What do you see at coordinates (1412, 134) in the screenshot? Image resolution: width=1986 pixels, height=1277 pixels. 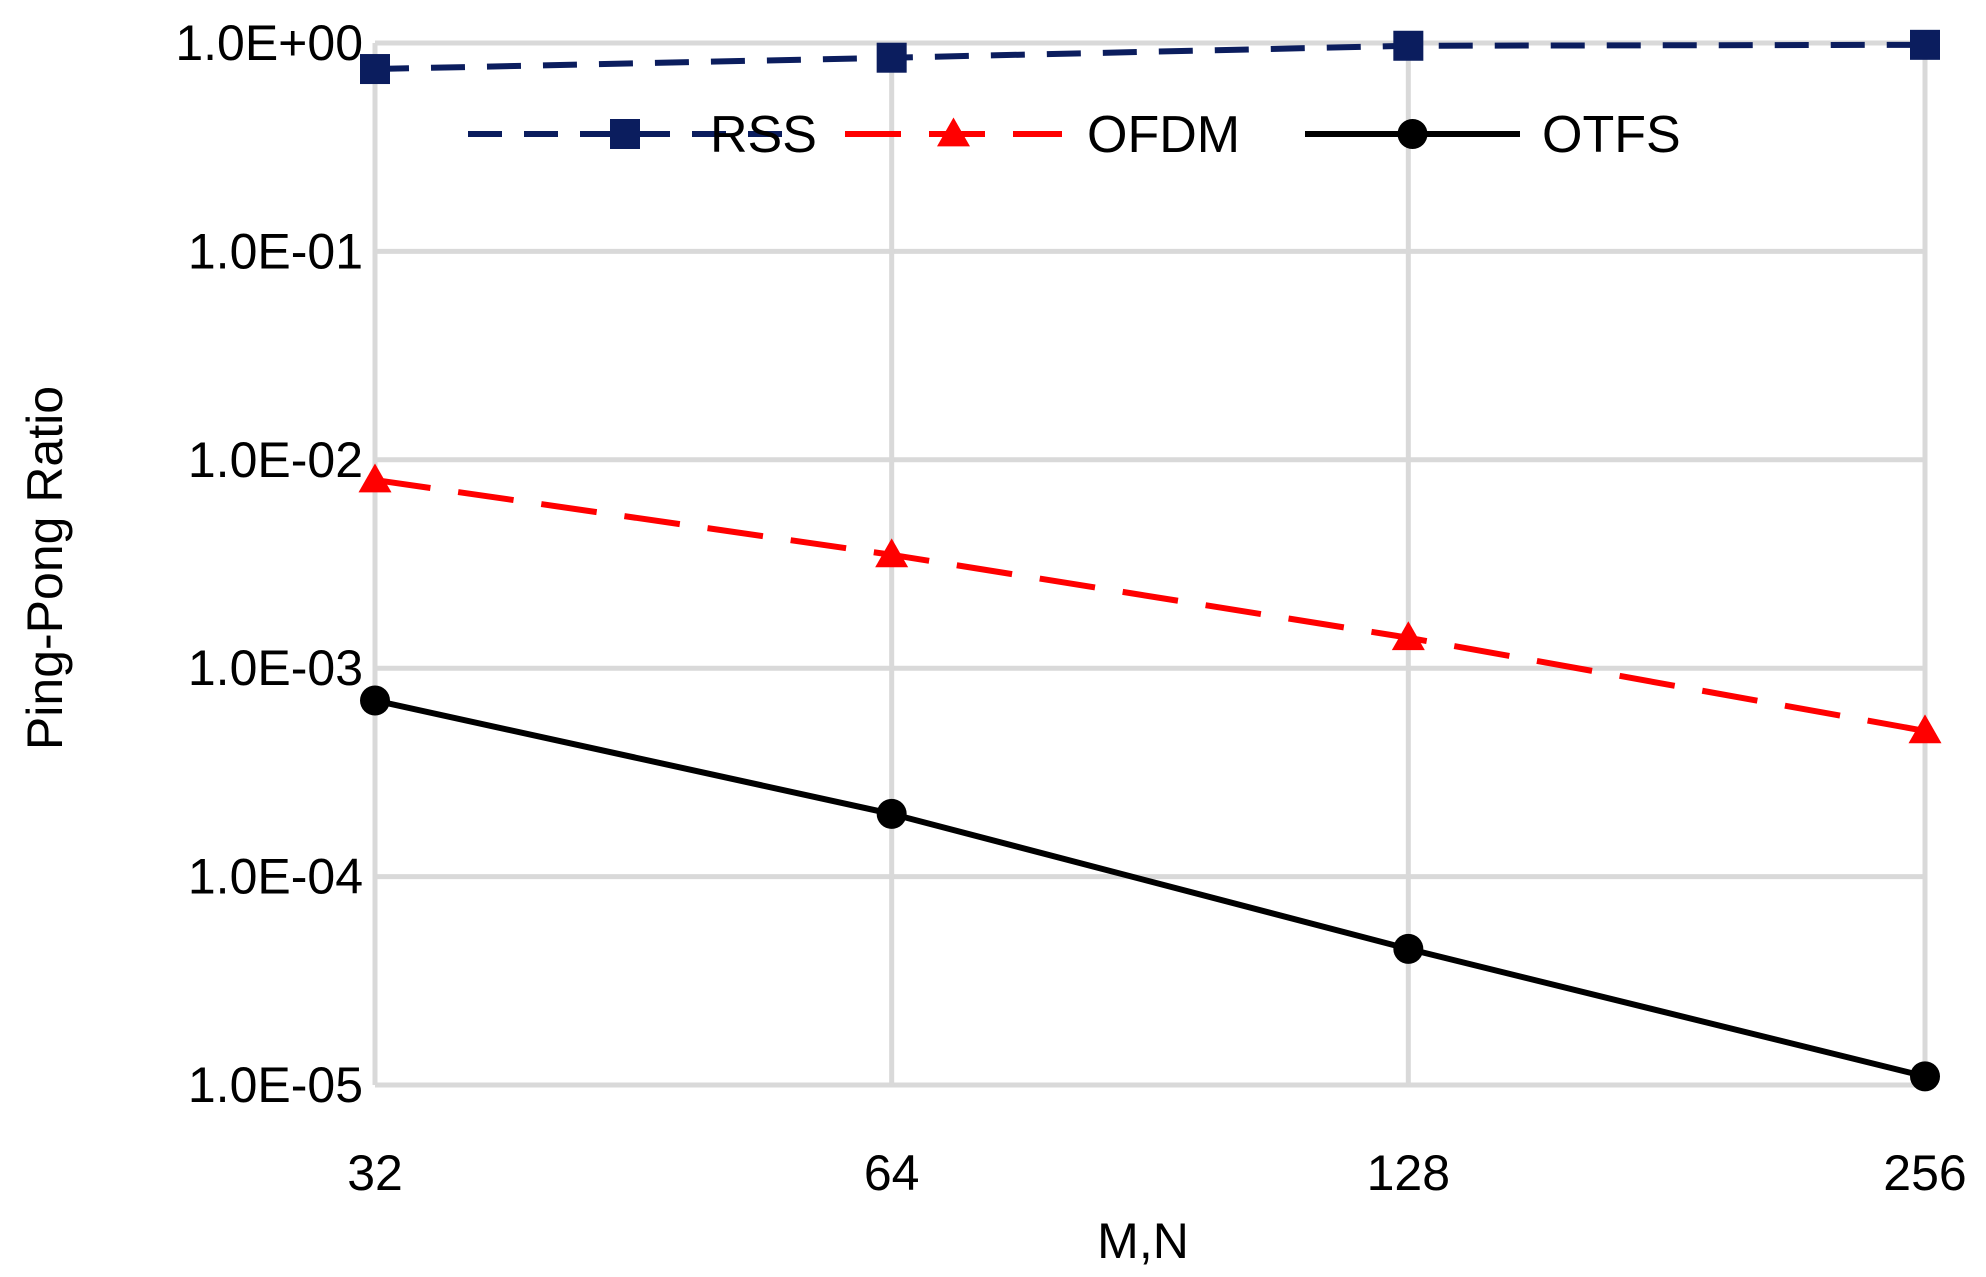 I see `legend-marker-otfs` at bounding box center [1412, 134].